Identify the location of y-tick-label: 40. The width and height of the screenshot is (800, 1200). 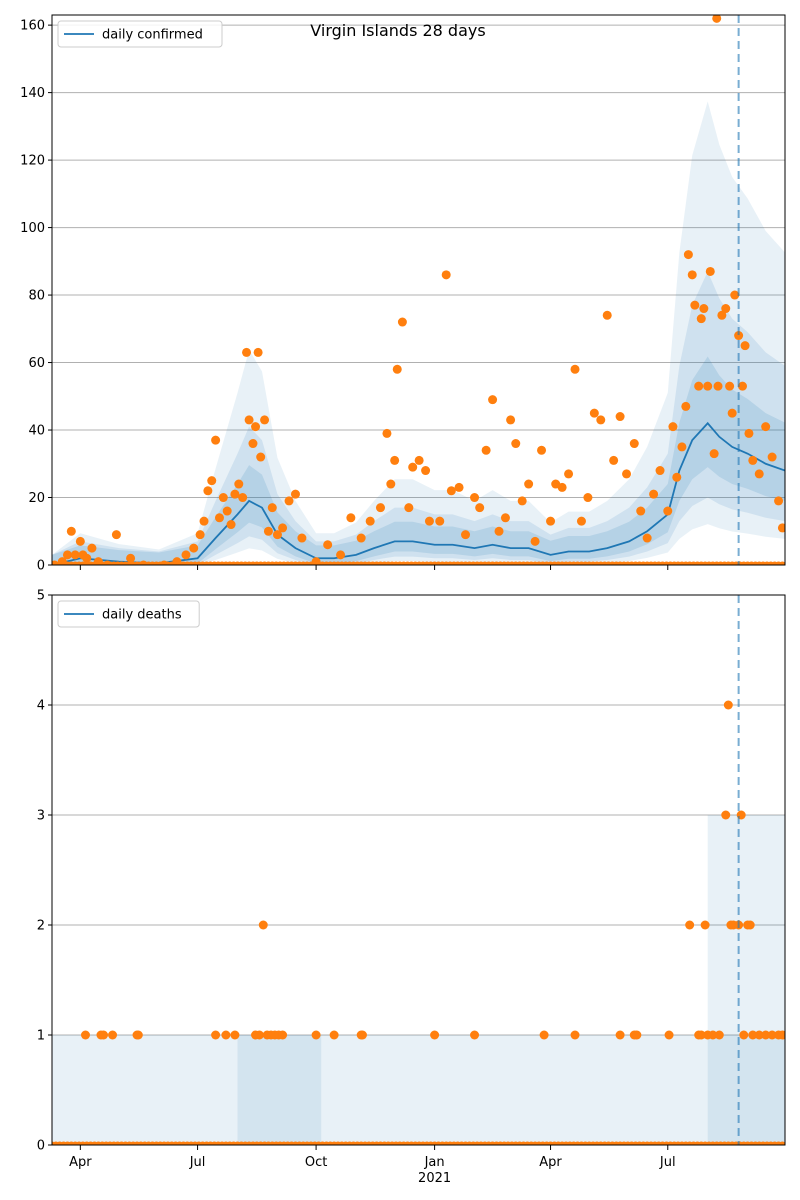
(36, 431).